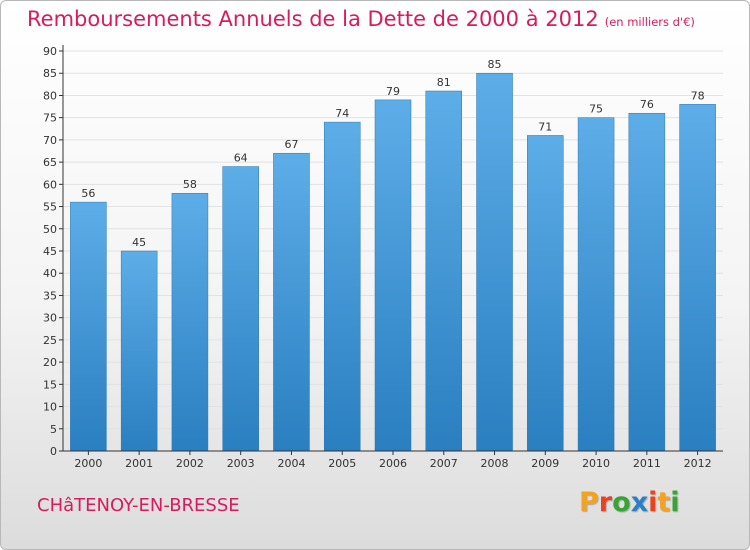 This screenshot has width=750, height=550. What do you see at coordinates (596, 109) in the screenshot?
I see `data-label-2010: 75` at bounding box center [596, 109].